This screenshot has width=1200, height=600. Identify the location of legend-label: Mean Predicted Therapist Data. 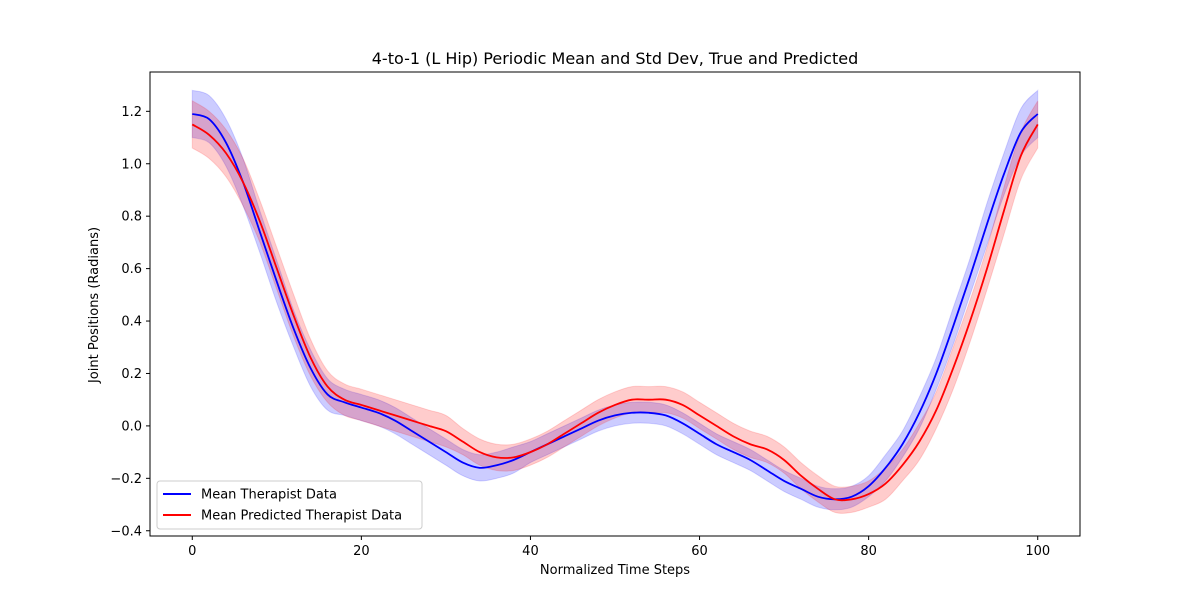
(301, 516).